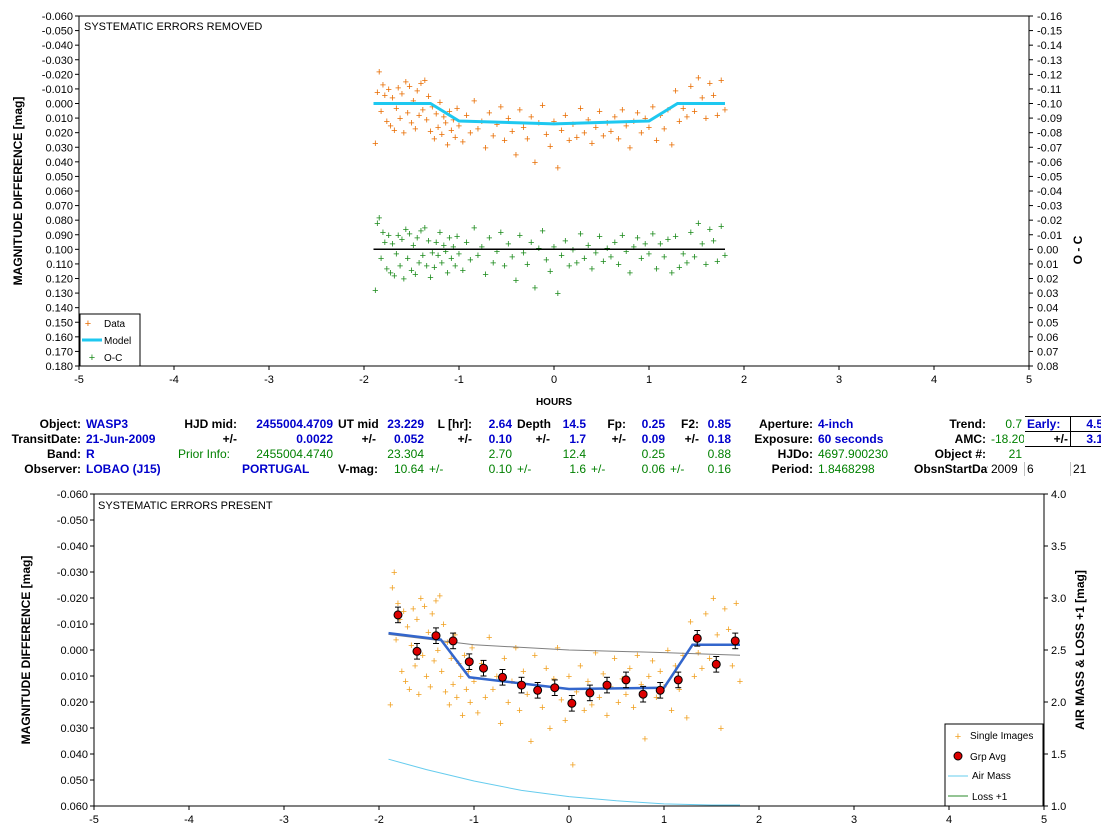  Describe the element at coordinates (450, 424) in the screenshot. I see `info-cell: L [hr]:` at that location.